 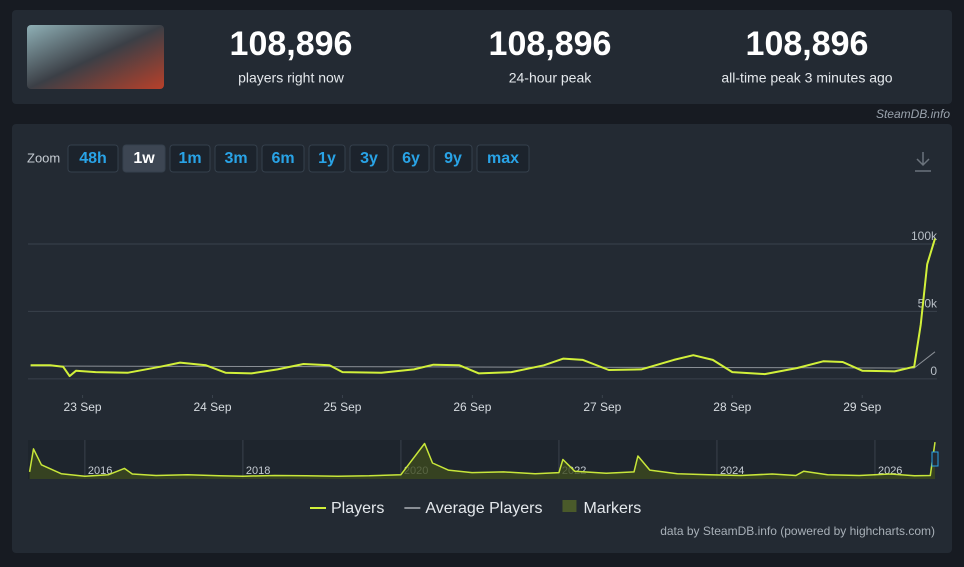 I want to click on x-tick-label: 26 Sep, so click(x=472, y=407).